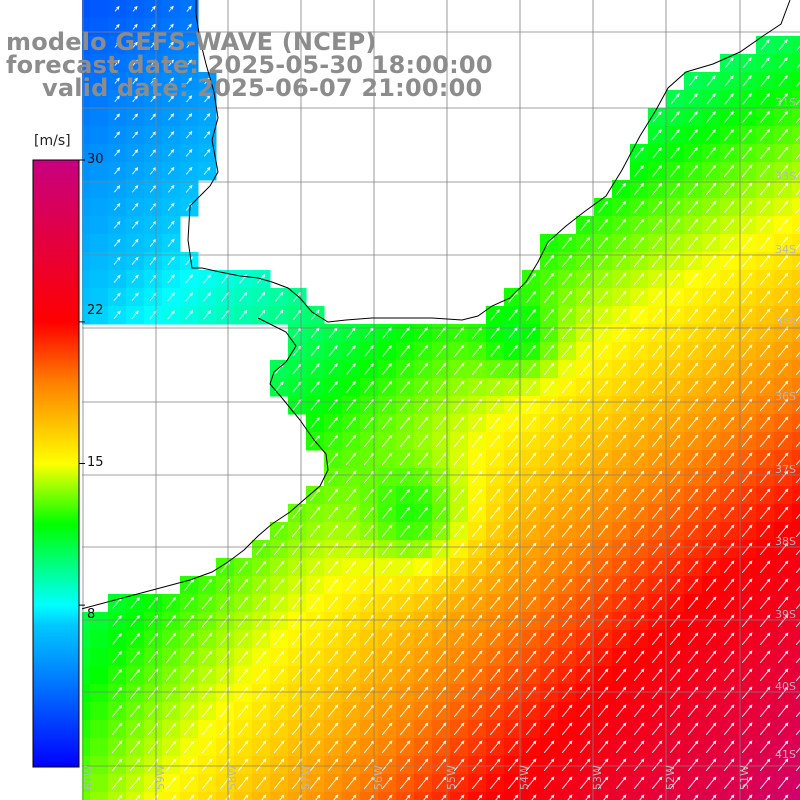 The width and height of the screenshot is (800, 800). Describe the element at coordinates (785, 396) in the screenshot. I see `latitude-label: 36S` at that location.